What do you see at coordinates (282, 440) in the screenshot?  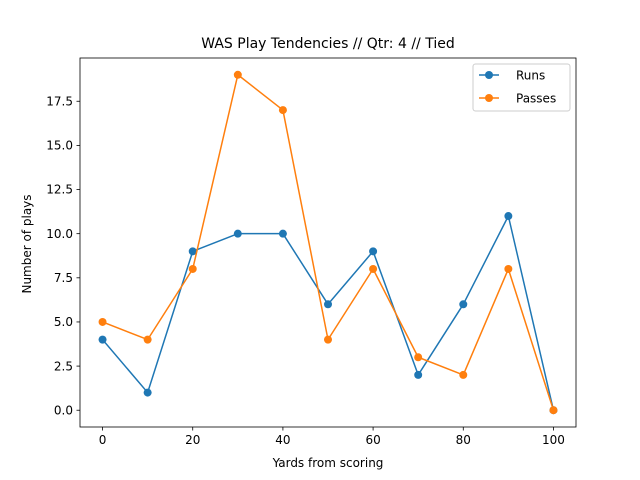 I see `x-tick-label: 40` at bounding box center [282, 440].